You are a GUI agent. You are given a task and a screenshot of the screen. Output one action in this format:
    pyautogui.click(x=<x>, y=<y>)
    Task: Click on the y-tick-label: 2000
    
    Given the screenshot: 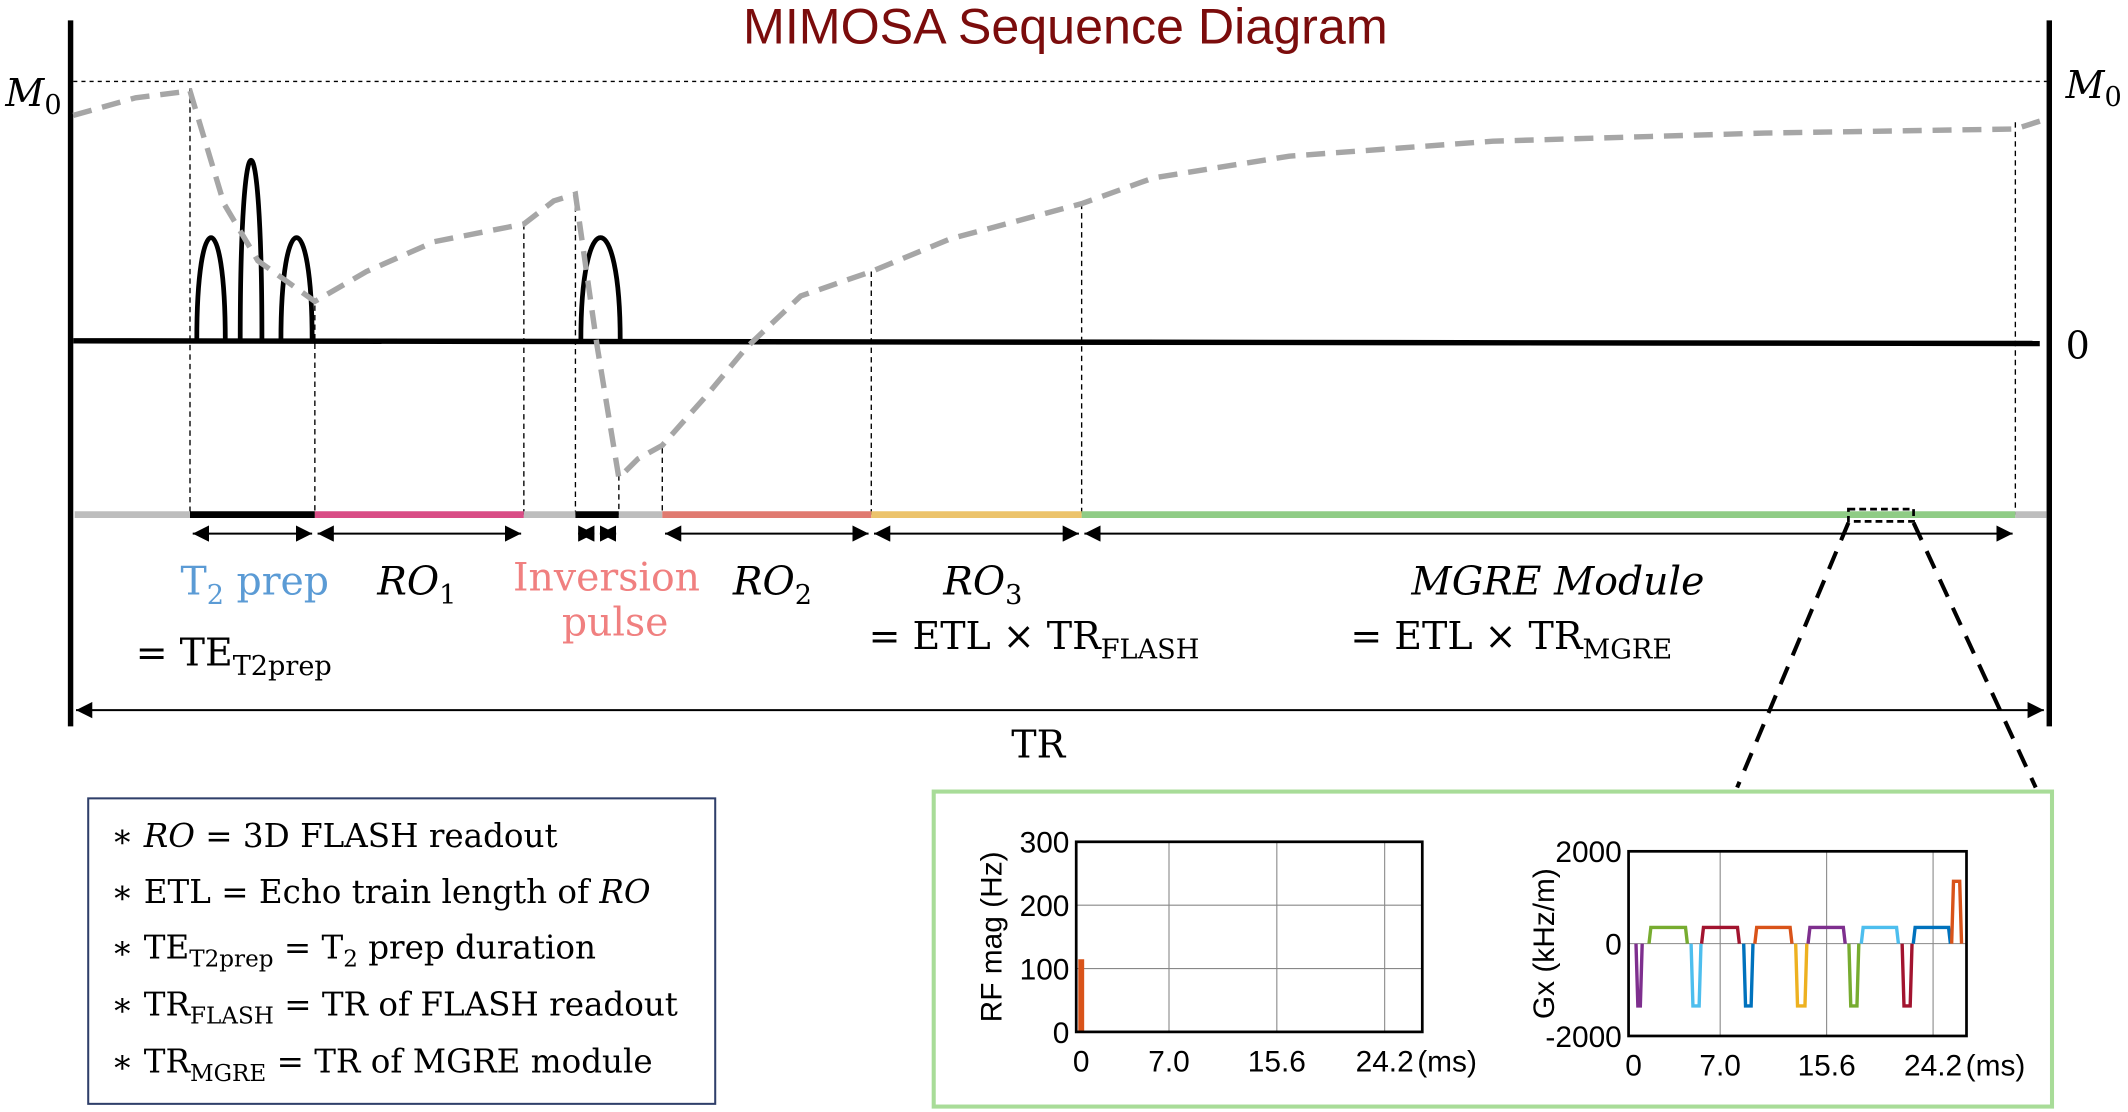 What is the action you would take?
    pyautogui.click(x=1588, y=852)
    